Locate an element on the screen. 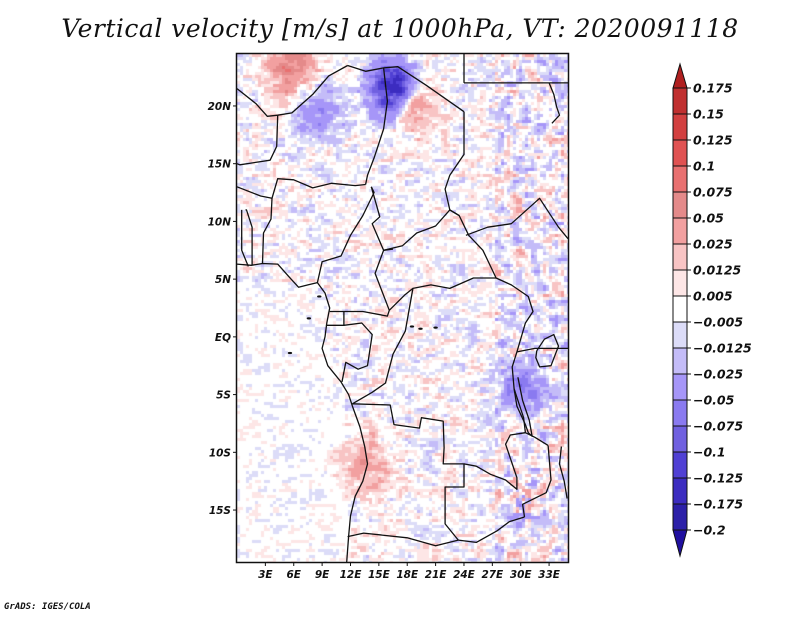 The width and height of the screenshot is (800, 618). y-tick-label: 10N is located at coordinates (220, 222).